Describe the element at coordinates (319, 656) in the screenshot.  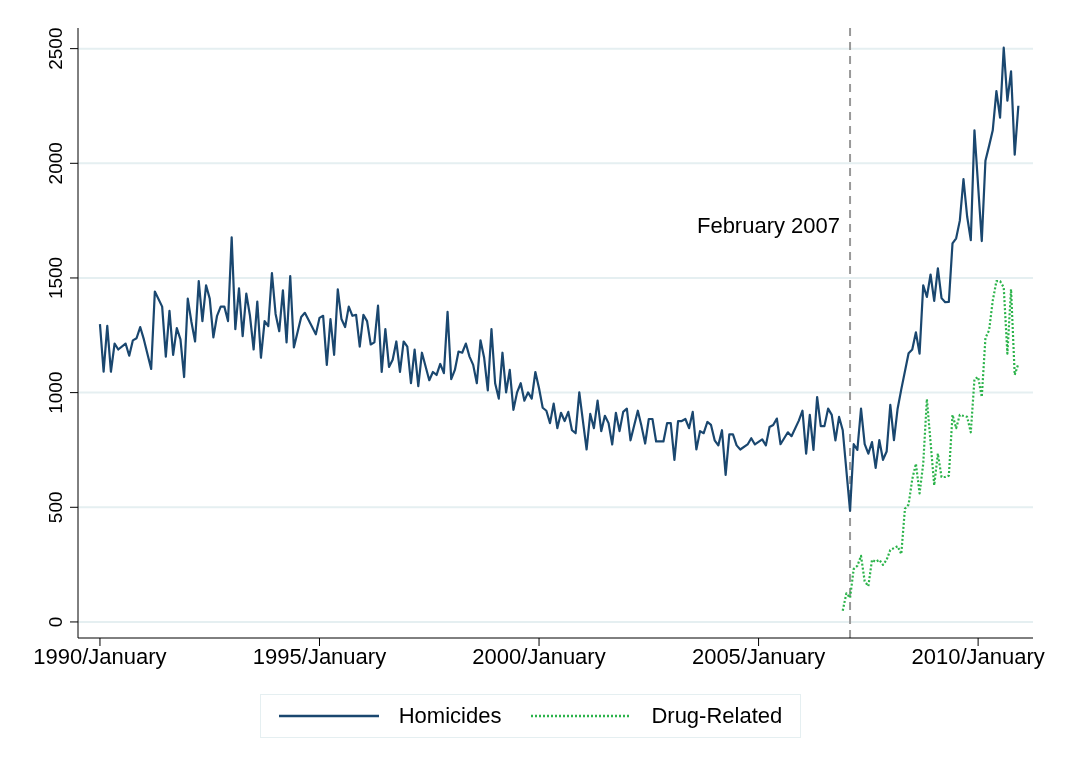
I see `x-tick-label: 1995/January` at that location.